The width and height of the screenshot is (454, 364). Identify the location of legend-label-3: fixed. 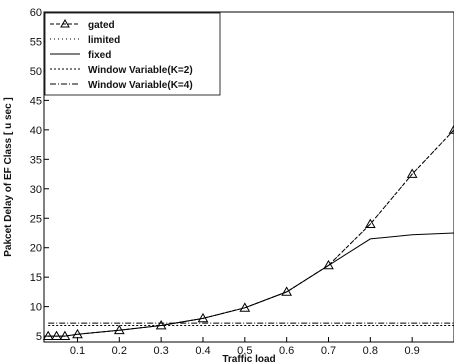
(99, 55).